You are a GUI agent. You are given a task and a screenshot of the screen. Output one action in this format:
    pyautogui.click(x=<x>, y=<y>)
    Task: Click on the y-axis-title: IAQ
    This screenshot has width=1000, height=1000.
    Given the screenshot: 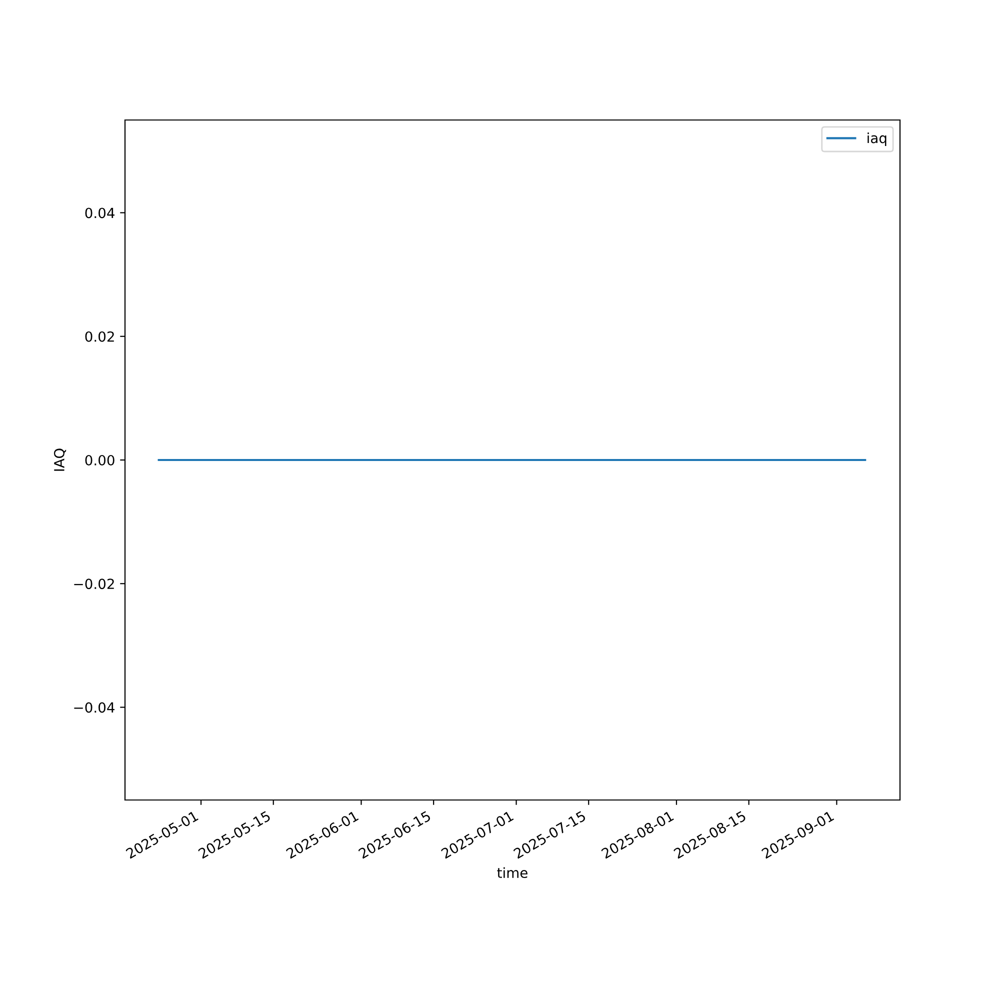 What is the action you would take?
    pyautogui.click(x=60, y=459)
    